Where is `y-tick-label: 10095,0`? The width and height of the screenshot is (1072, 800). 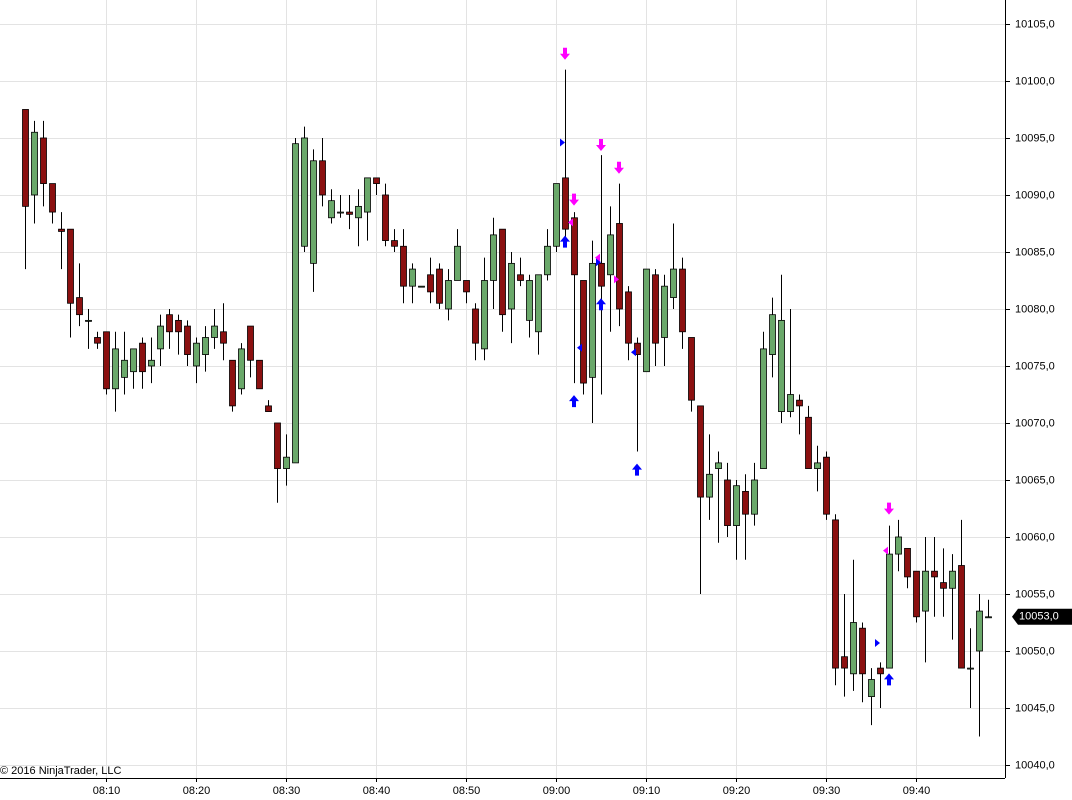
y-tick-label: 10095,0 is located at coordinates (1035, 138).